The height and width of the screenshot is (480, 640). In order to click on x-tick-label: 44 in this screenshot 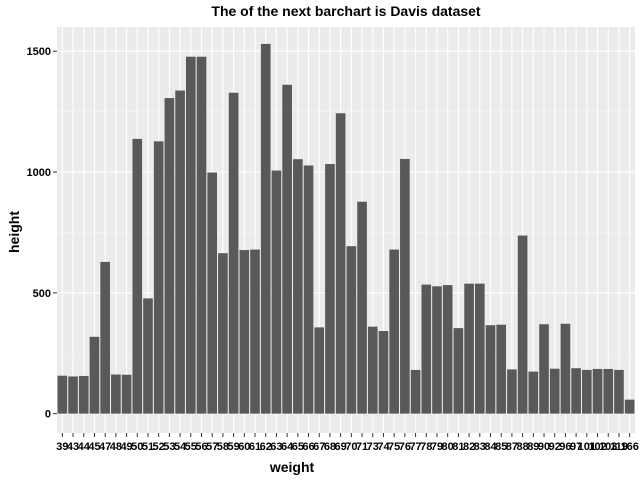, I will do `click(84, 447)`.